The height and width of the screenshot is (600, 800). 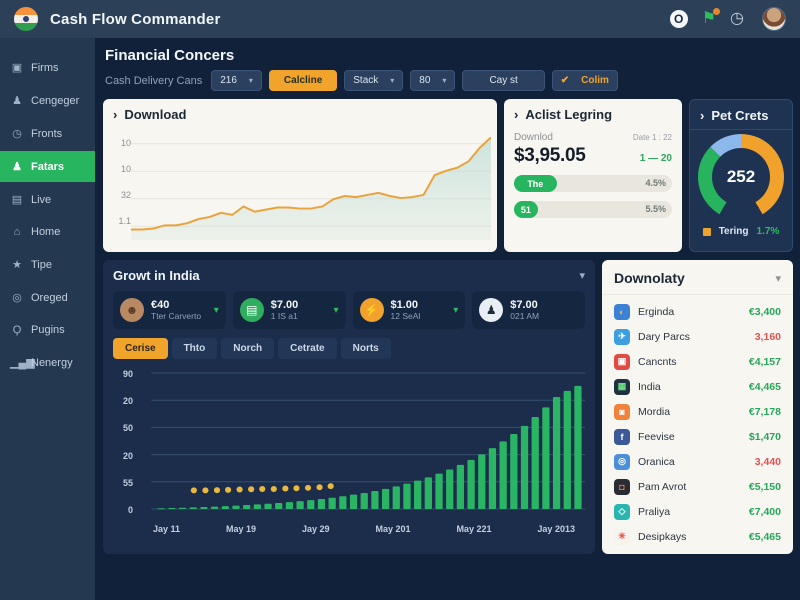 What do you see at coordinates (503, 80) in the screenshot?
I see `cayst-button: Cay st` at bounding box center [503, 80].